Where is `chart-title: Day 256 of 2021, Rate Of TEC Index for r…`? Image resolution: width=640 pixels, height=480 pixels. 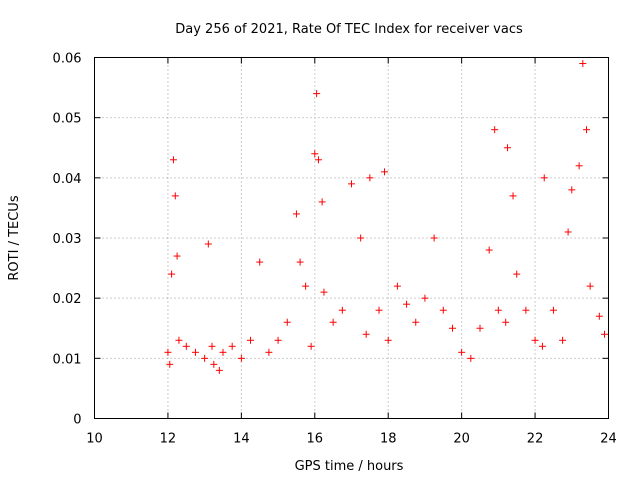
chart-title: Day 256 of 2021, Rate Of TEC Index for r… is located at coordinates (349, 29).